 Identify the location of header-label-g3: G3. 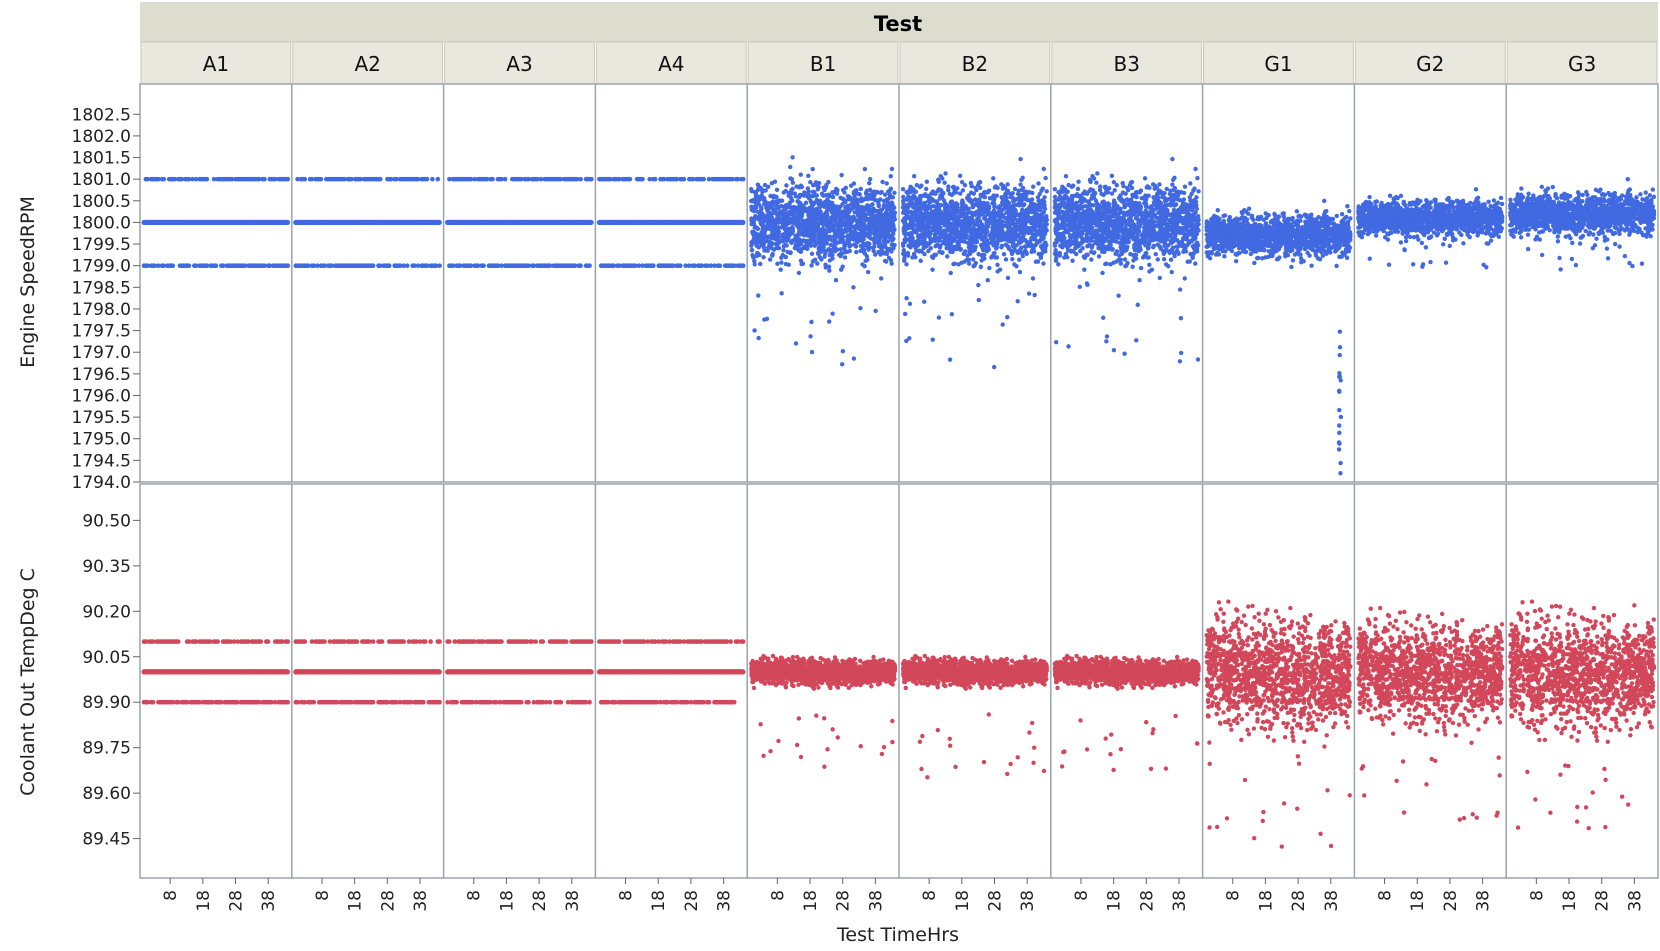
(1582, 64).